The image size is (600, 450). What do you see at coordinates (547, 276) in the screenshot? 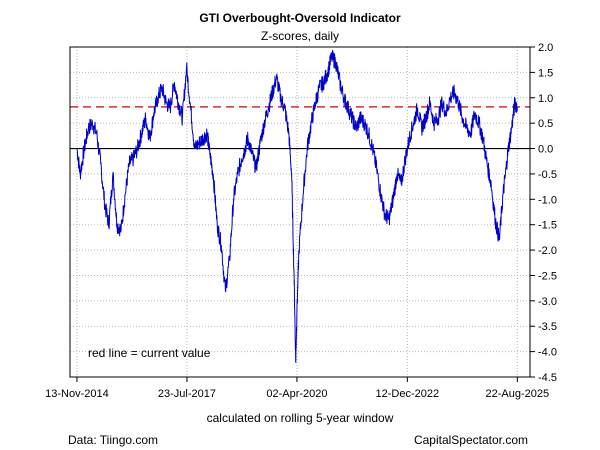
I see `y-tick-label: -2.5` at bounding box center [547, 276].